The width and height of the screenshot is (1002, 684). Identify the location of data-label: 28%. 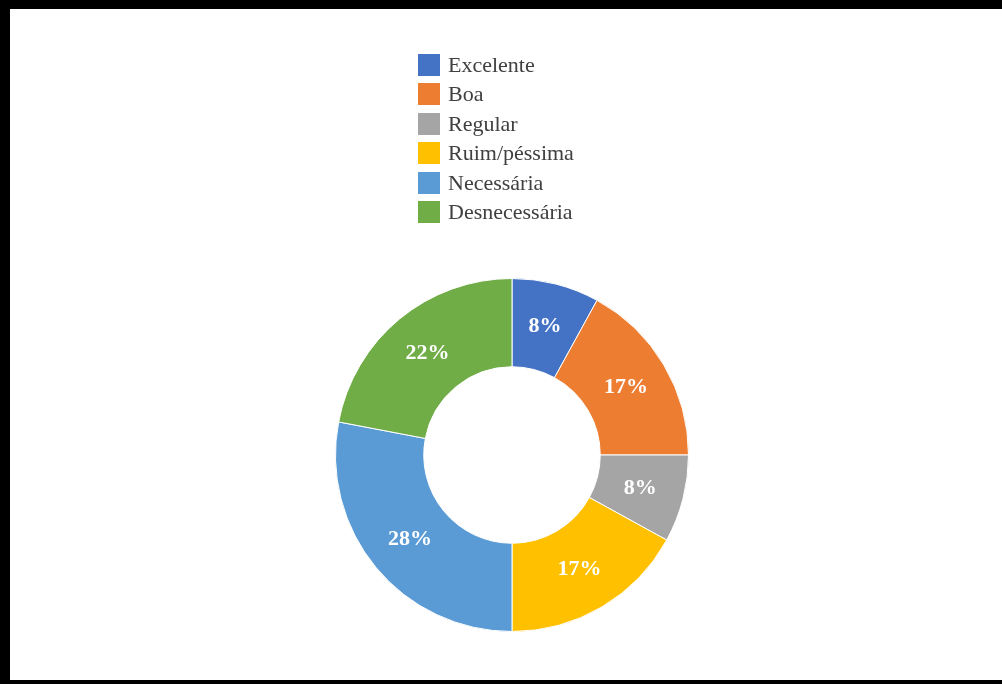
(410, 538).